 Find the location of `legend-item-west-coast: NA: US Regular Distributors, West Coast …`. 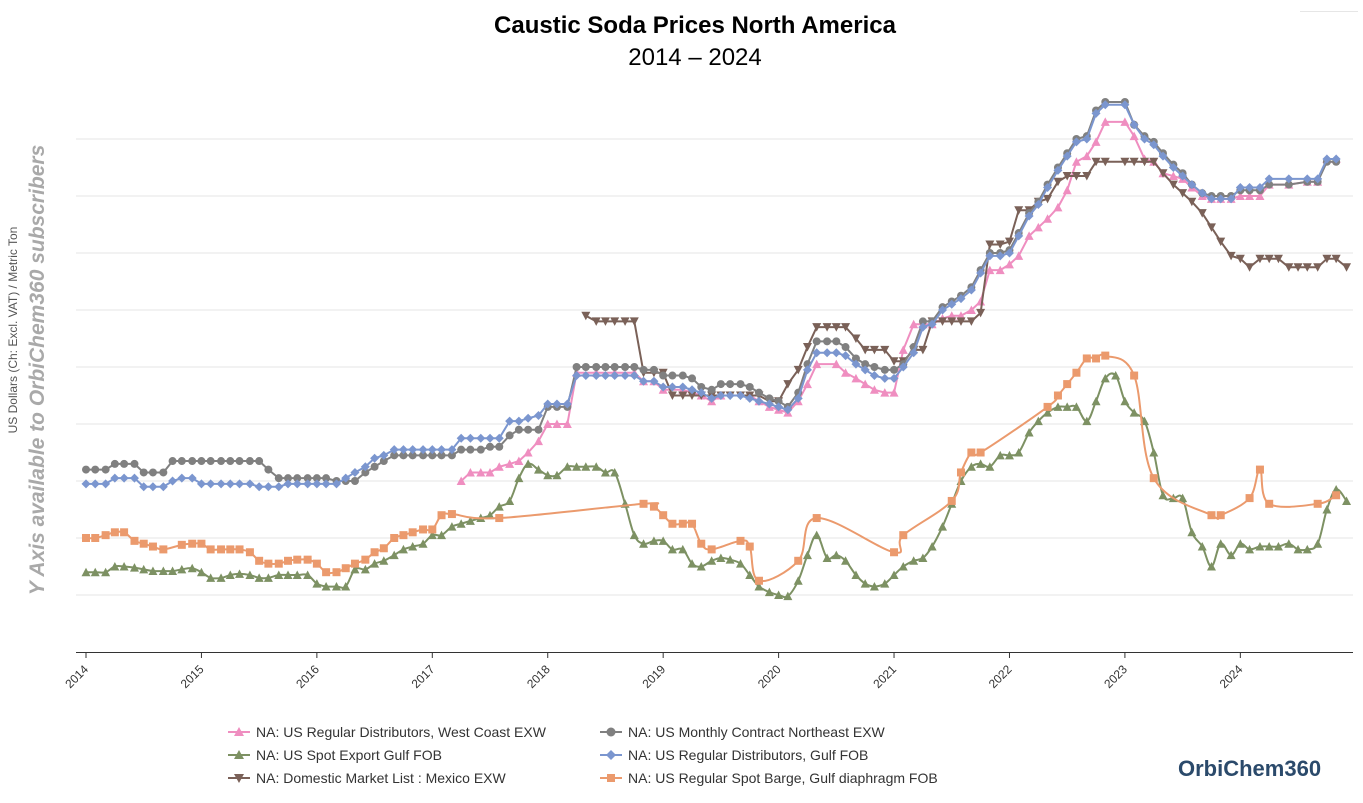

legend-item-west-coast: NA: US Regular Distributors, West Coast … is located at coordinates (387, 732).